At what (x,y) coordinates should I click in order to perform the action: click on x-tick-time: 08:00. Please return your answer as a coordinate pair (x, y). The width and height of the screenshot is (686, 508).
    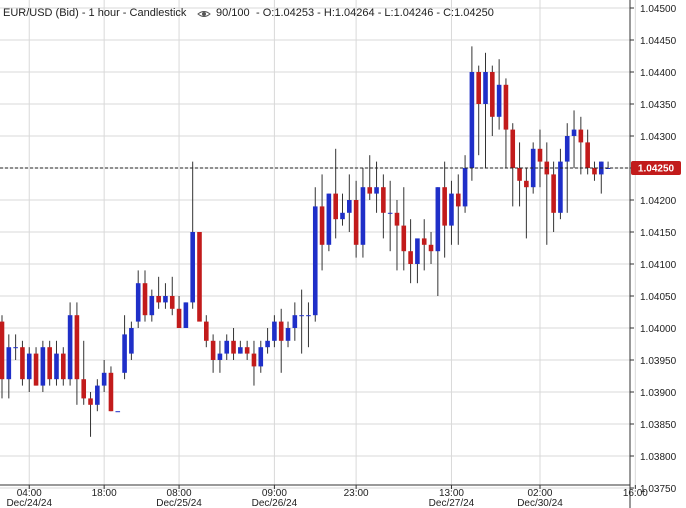
    Looking at the image, I should click on (179, 493).